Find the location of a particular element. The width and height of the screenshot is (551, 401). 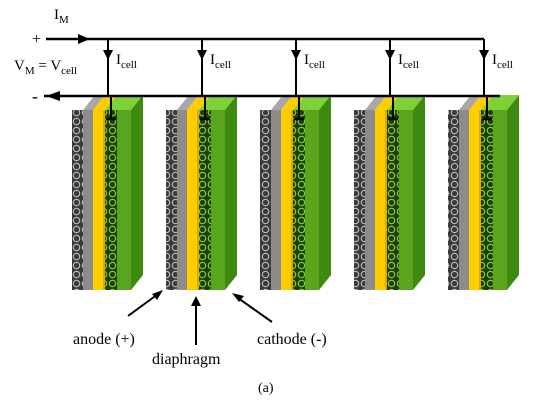

bus-wires is located at coordinates (272, 67).